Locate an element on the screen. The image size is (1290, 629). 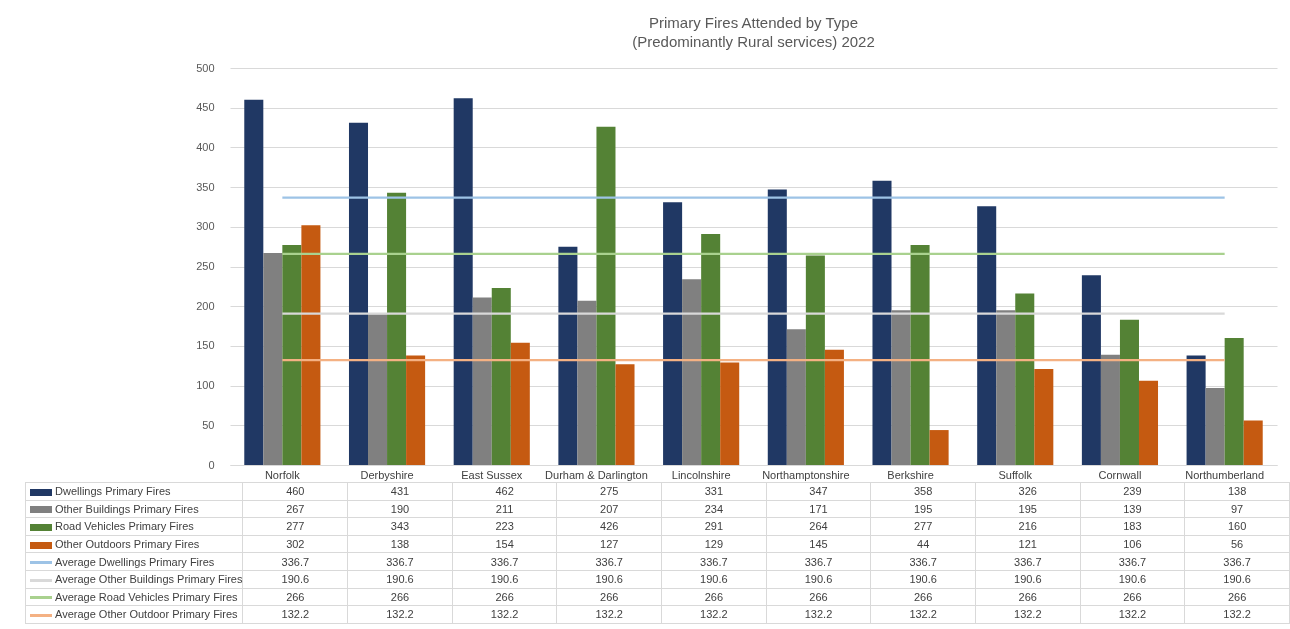
data-label: 462 is located at coordinates (504, 491).